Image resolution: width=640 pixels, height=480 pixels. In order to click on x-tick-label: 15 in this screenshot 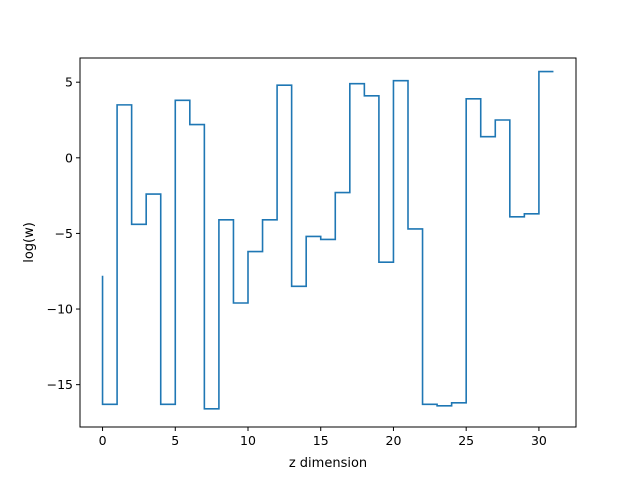, I will do `click(321, 440)`.